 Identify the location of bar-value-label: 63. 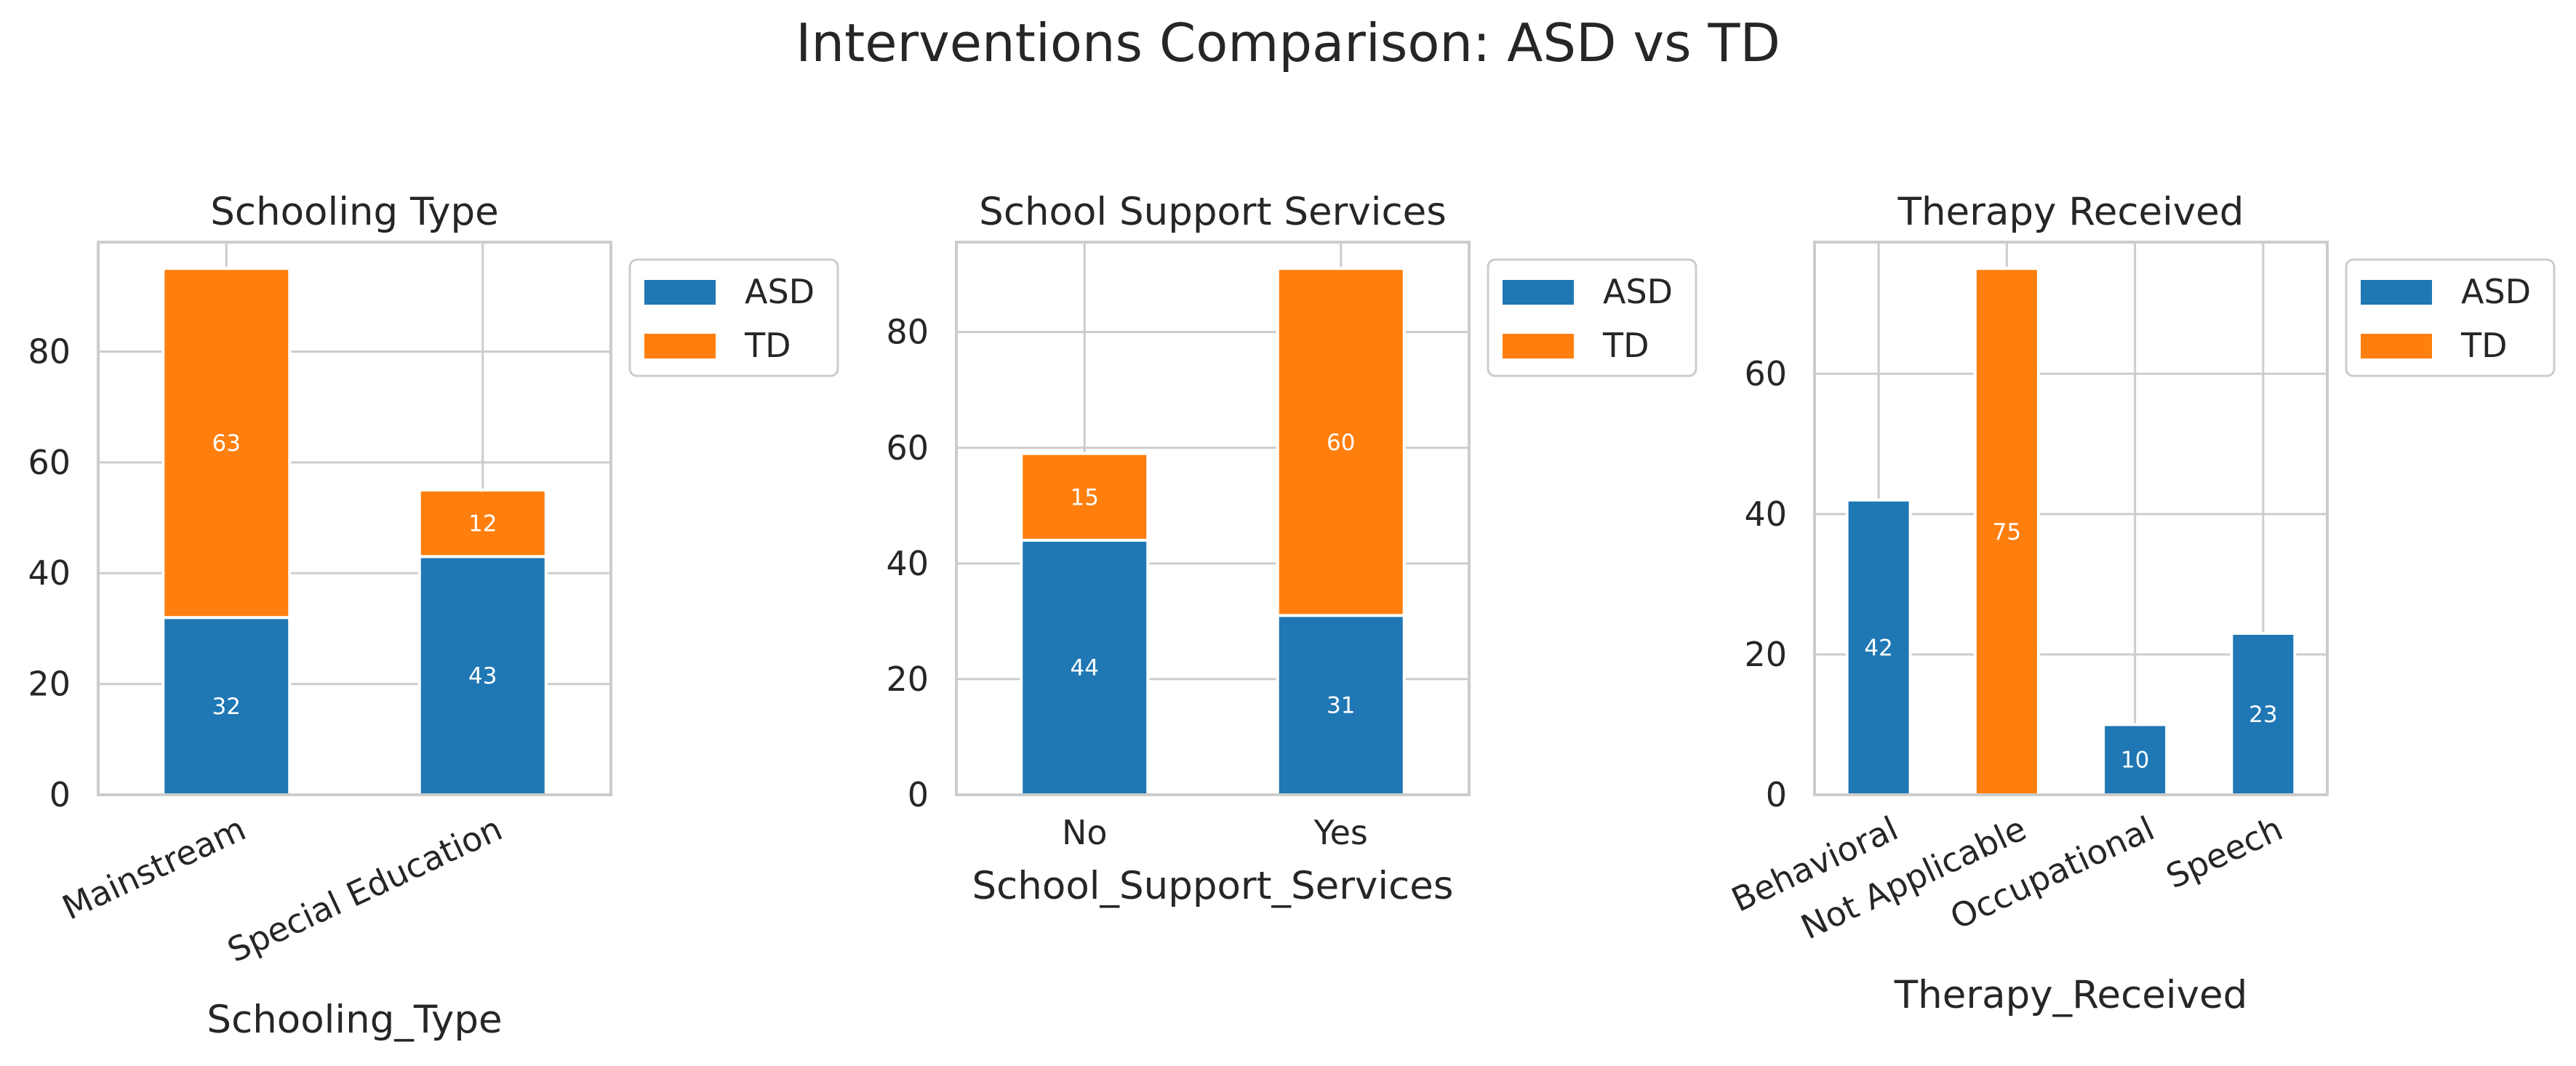
(226, 443).